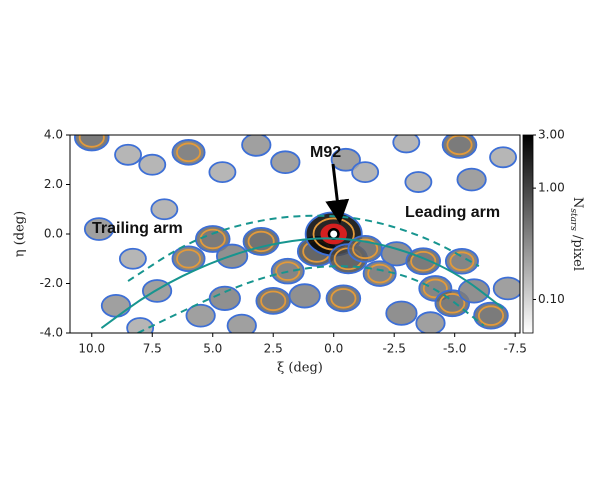 This screenshot has height=500, width=600. Describe the element at coordinates (574, 219) in the screenshot. I see `colorbar-label-sub: stars` at that location.